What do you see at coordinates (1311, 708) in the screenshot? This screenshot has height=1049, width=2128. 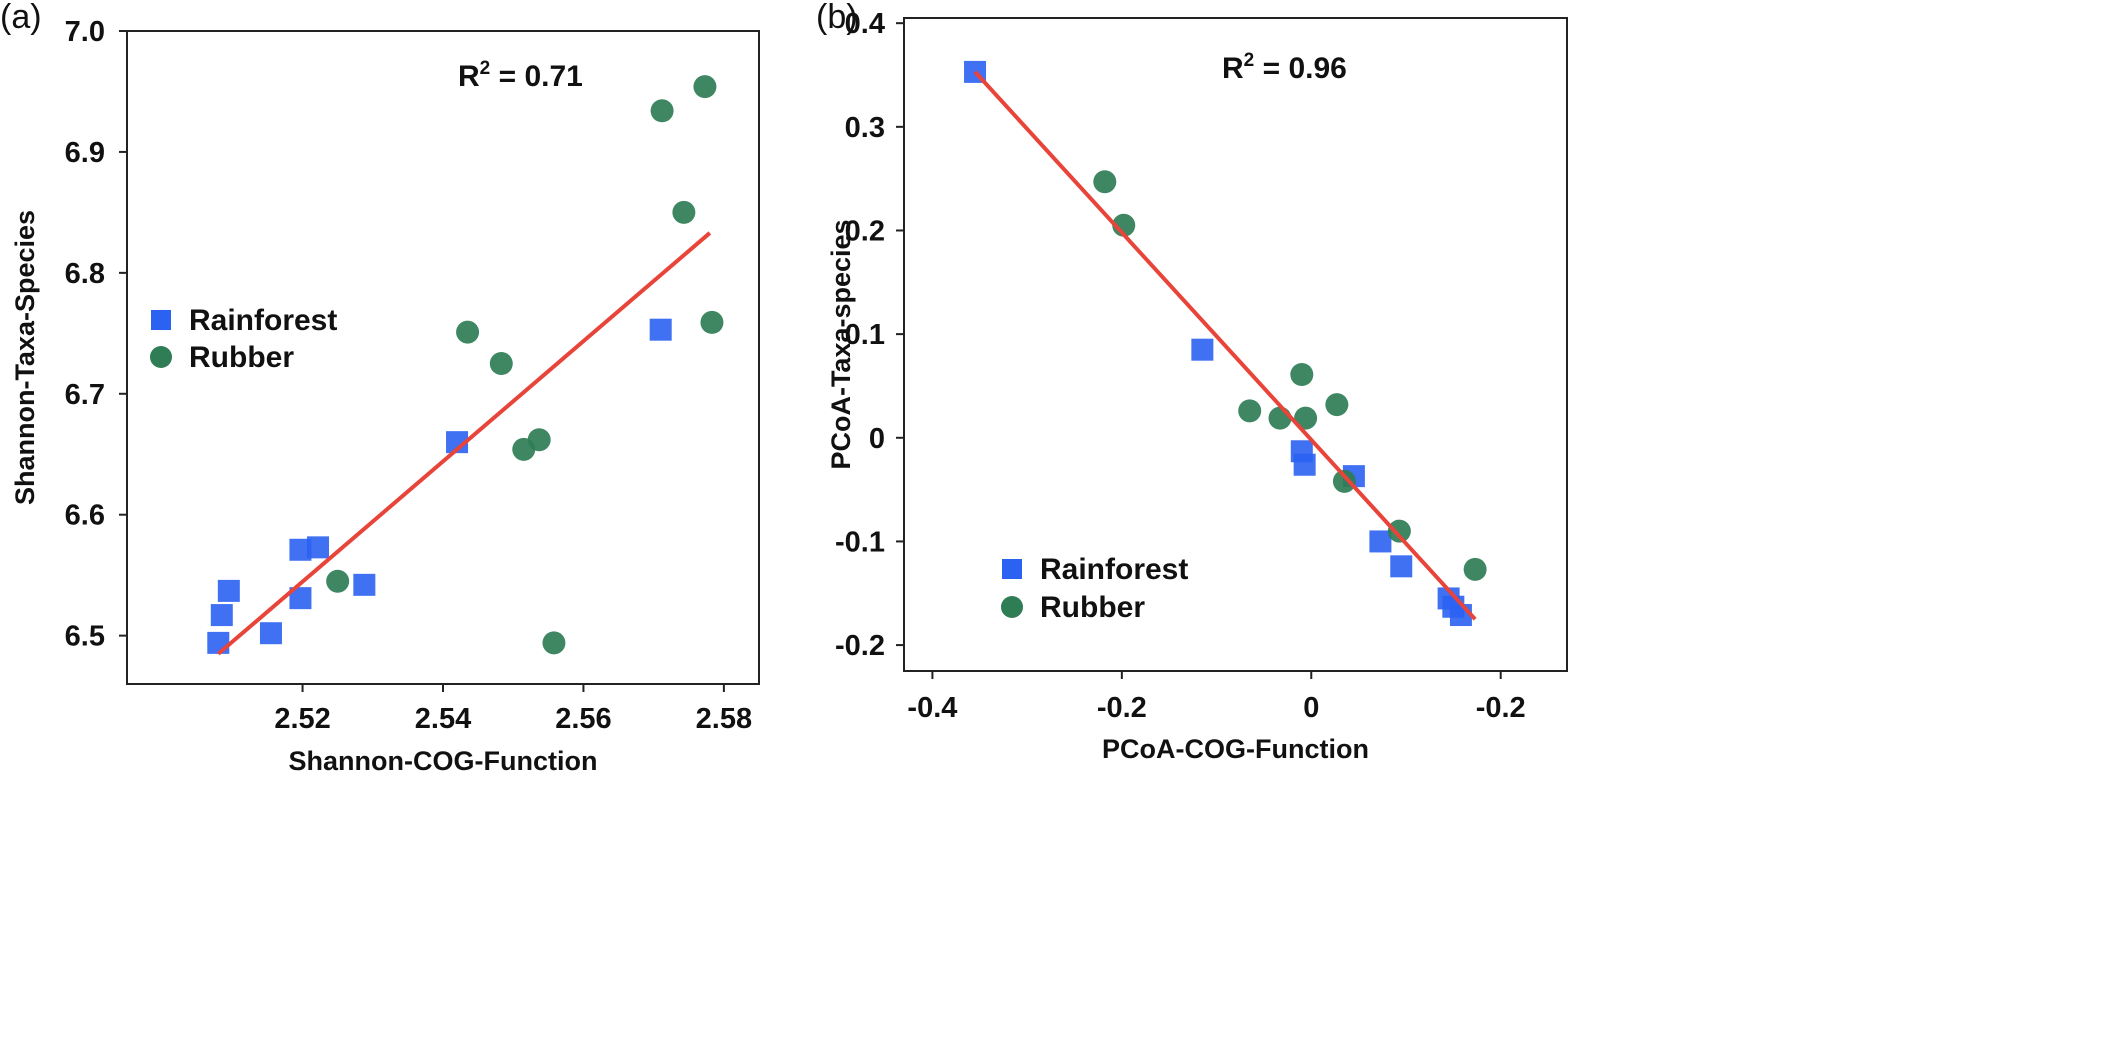 I see `x-tick-label: 0` at bounding box center [1311, 708].